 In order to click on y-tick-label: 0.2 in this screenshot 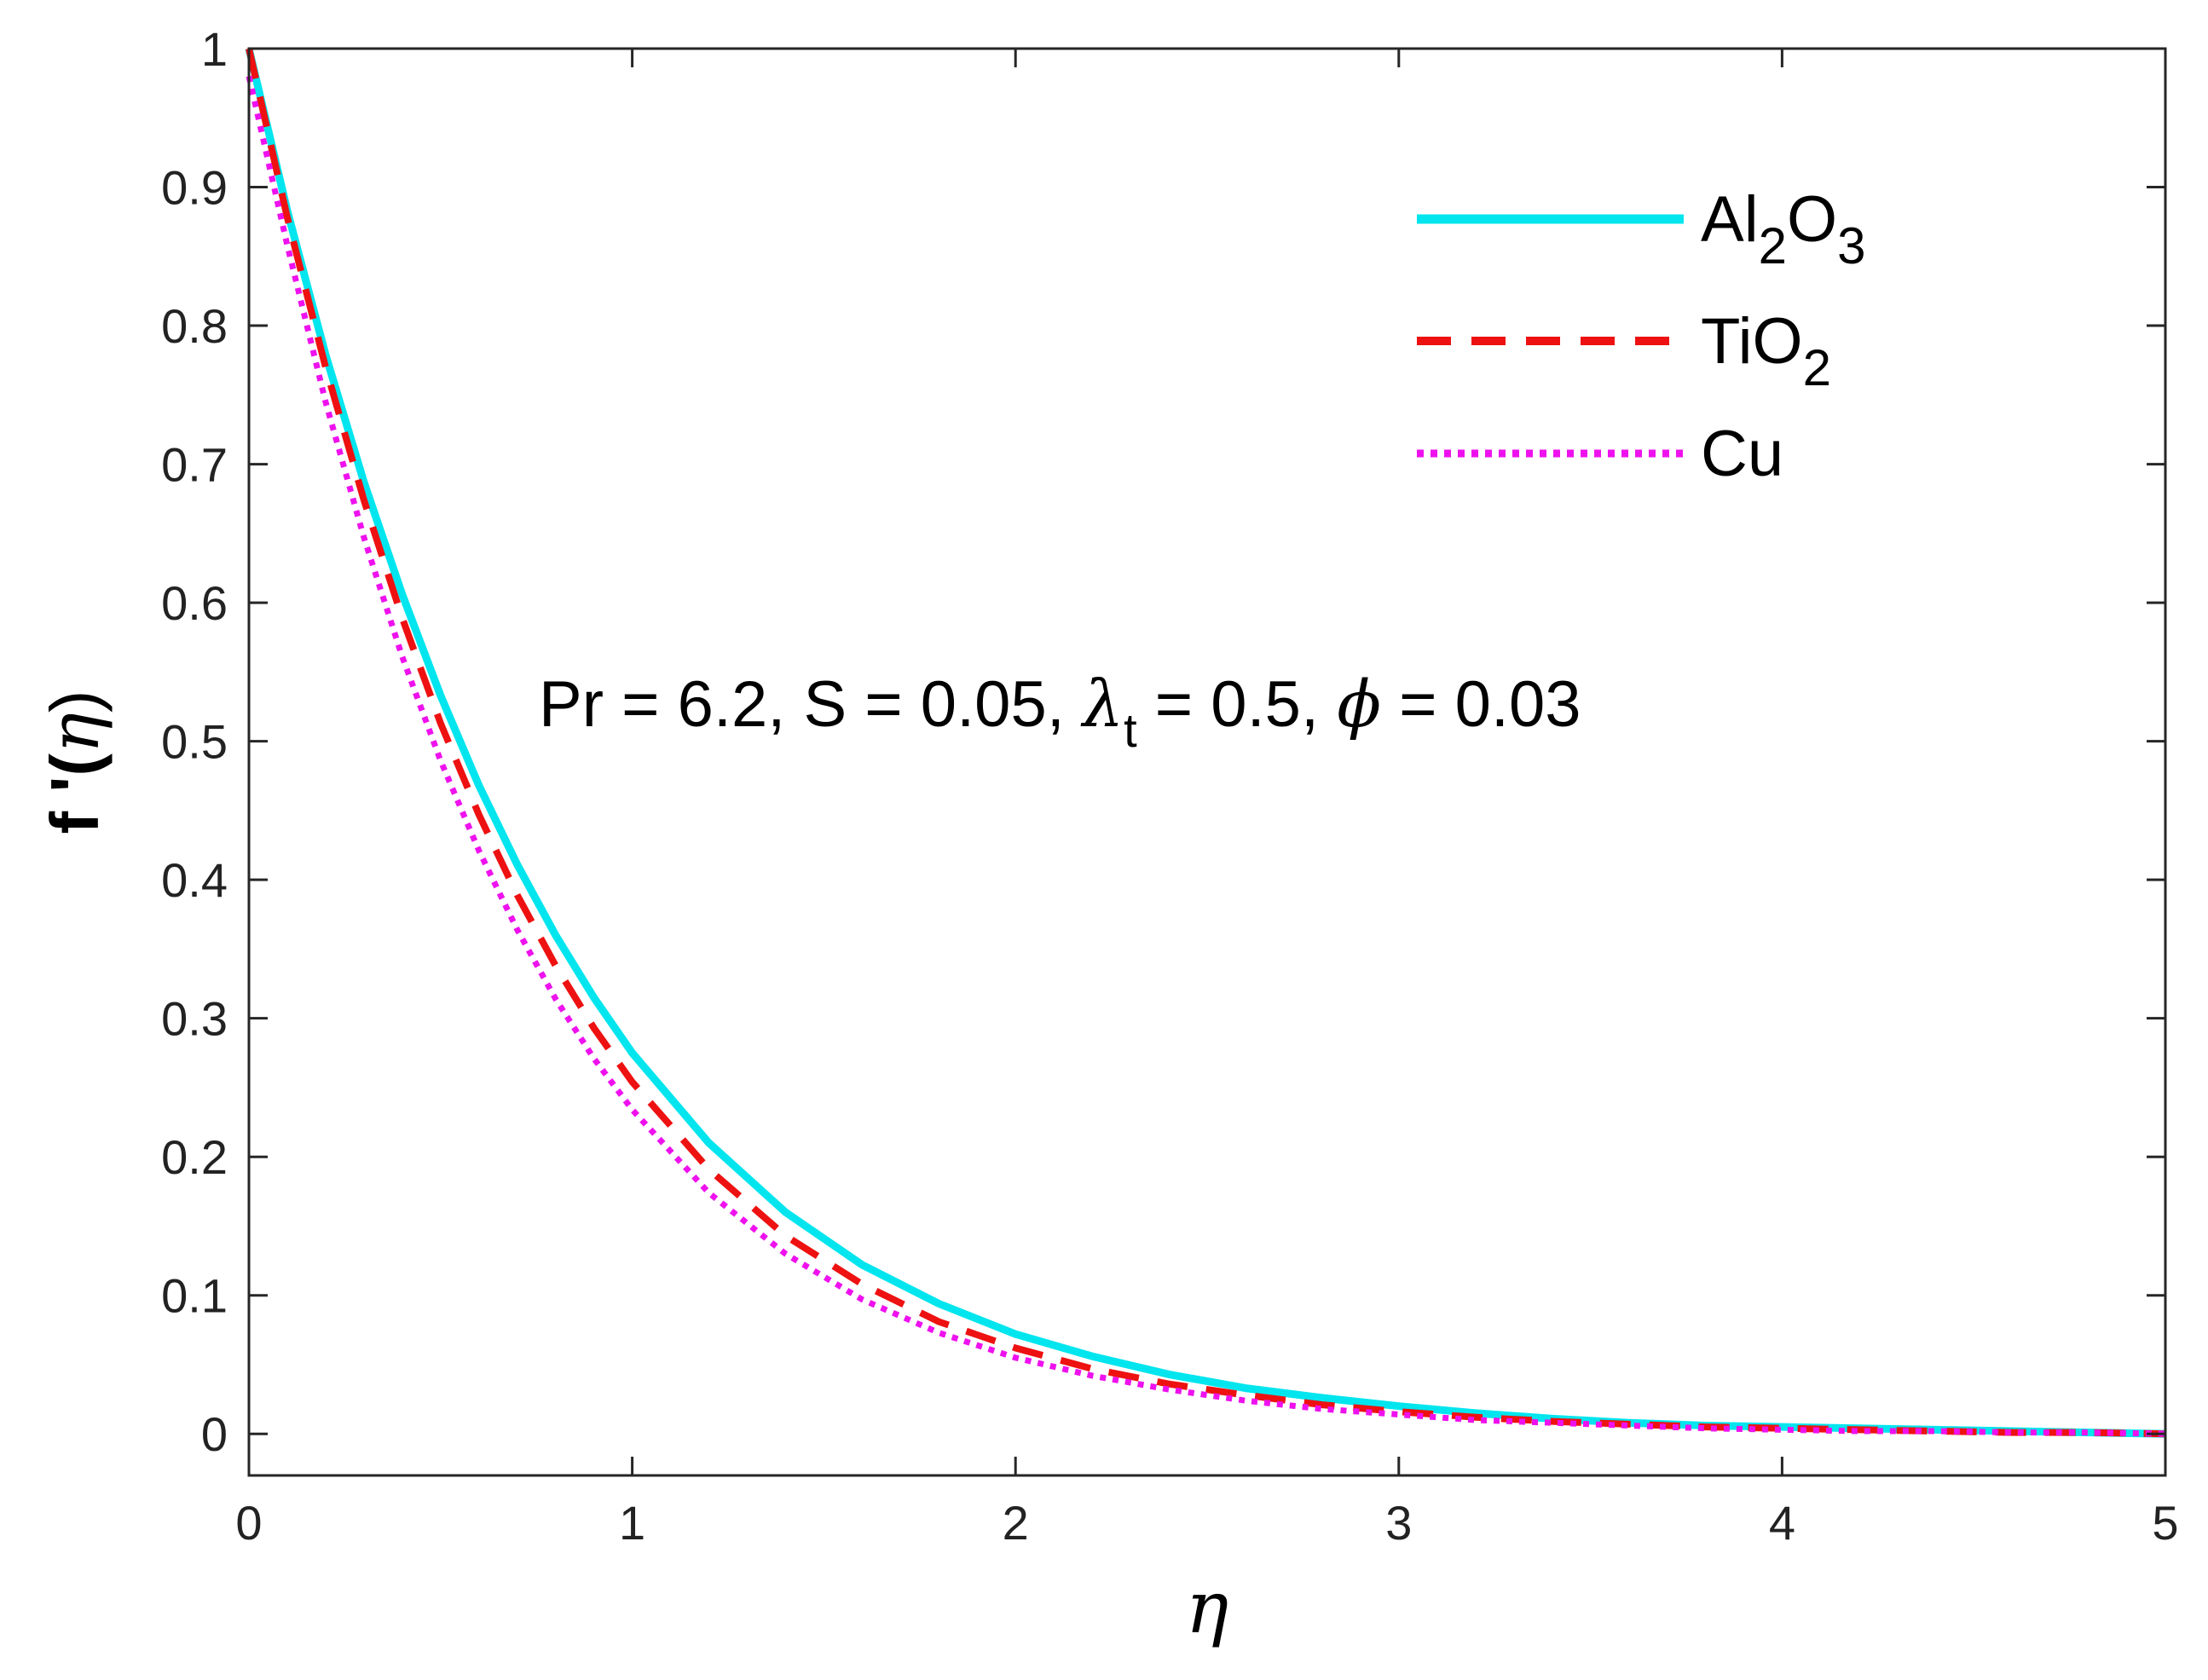, I will do `click(194, 1157)`.